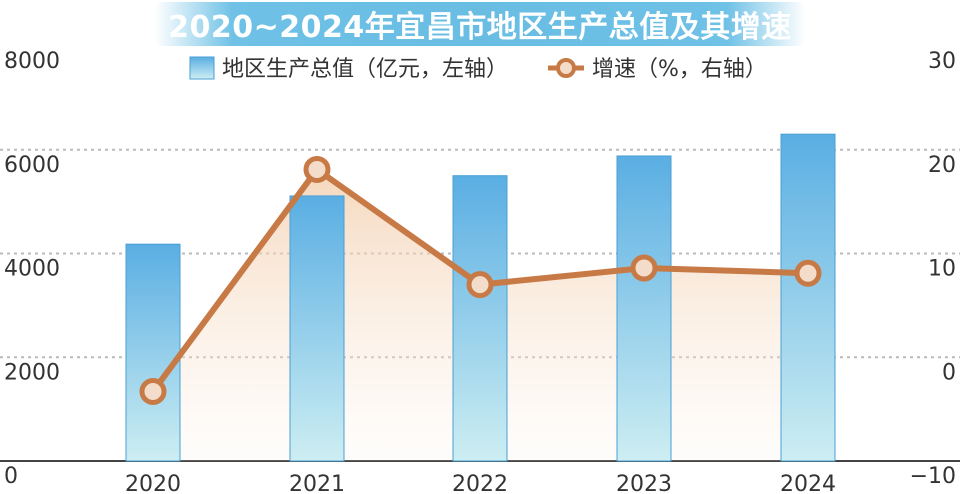 Image resolution: width=960 pixels, height=494 pixels. Describe the element at coordinates (153, 483) in the screenshot. I see `x-tick-label: 2020` at that location.